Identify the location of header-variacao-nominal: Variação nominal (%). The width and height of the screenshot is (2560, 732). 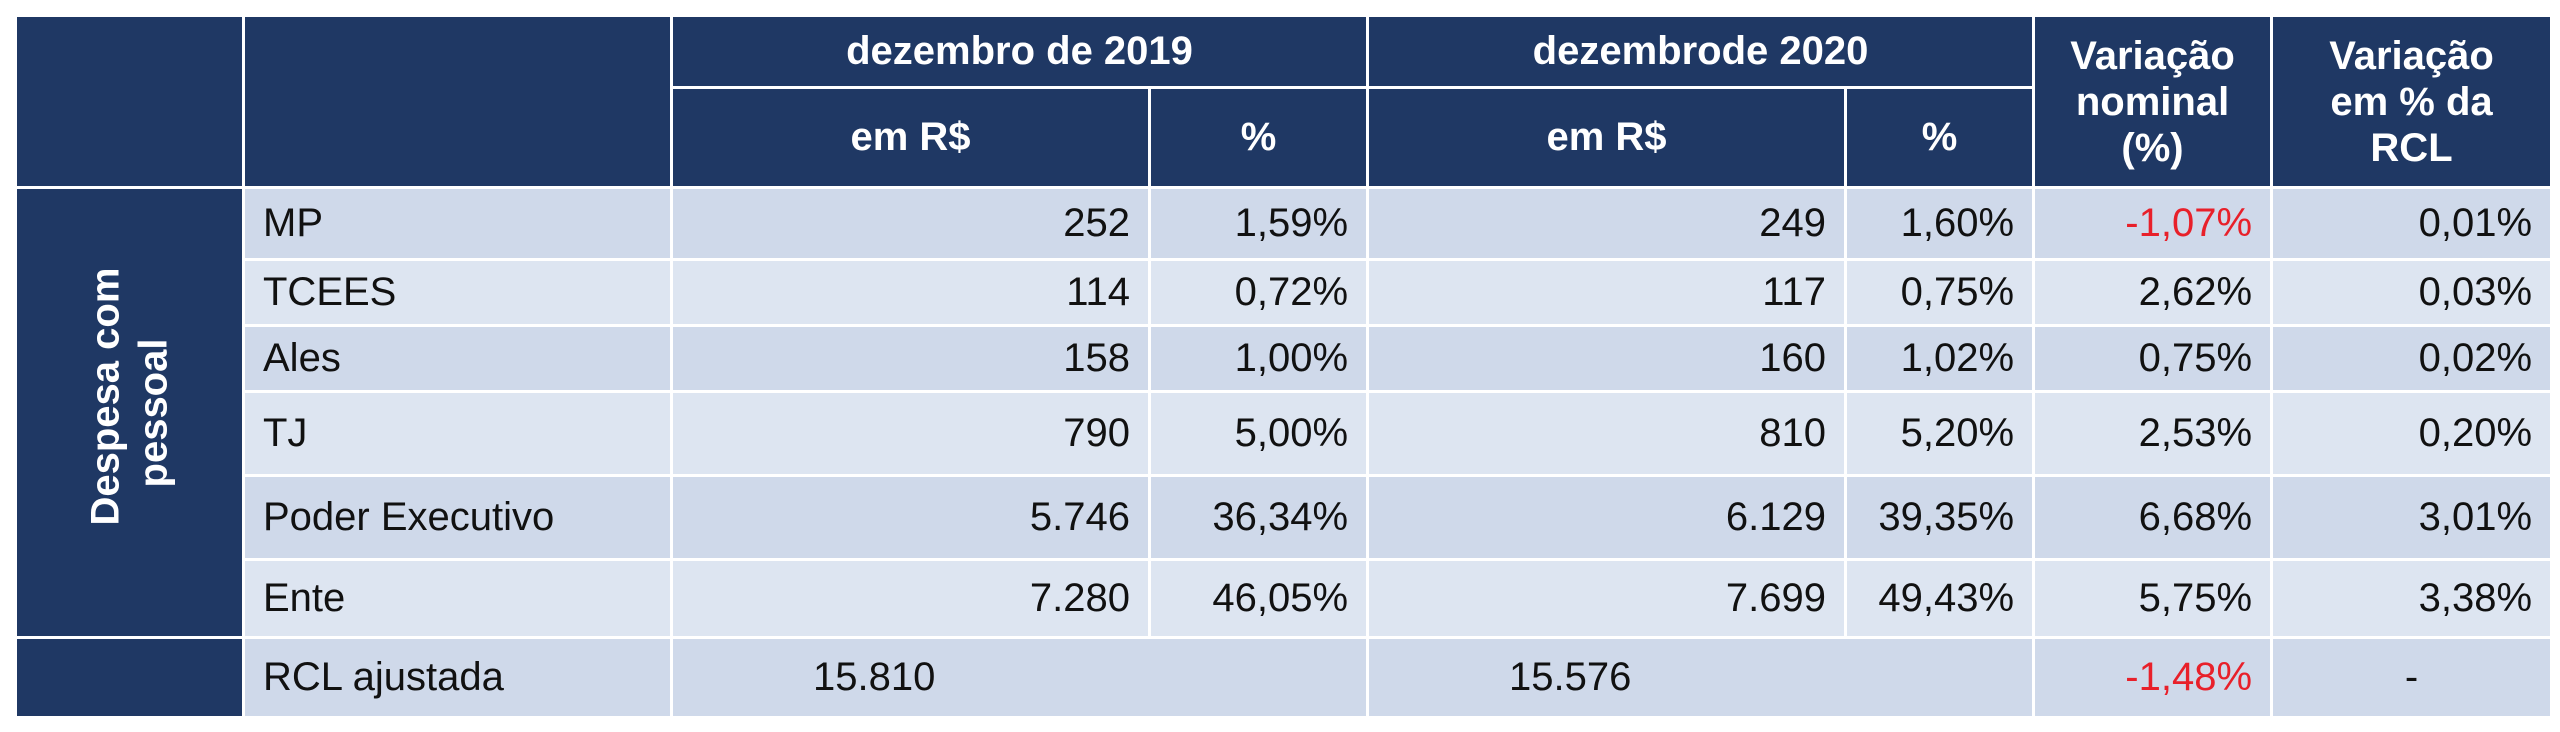
(2153, 101).